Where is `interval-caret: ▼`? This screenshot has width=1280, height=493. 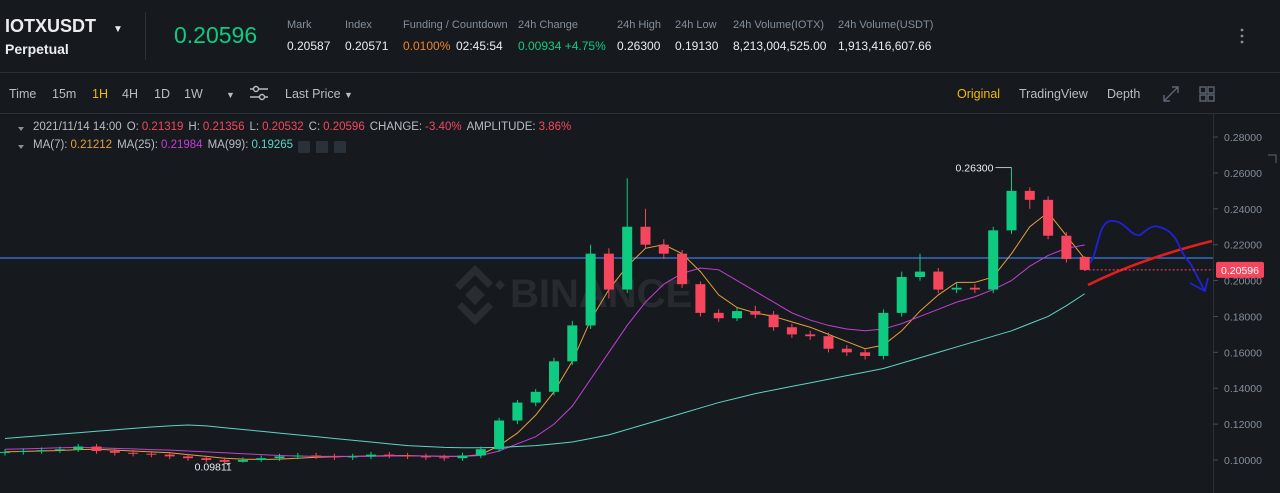 interval-caret: ▼ is located at coordinates (230, 95).